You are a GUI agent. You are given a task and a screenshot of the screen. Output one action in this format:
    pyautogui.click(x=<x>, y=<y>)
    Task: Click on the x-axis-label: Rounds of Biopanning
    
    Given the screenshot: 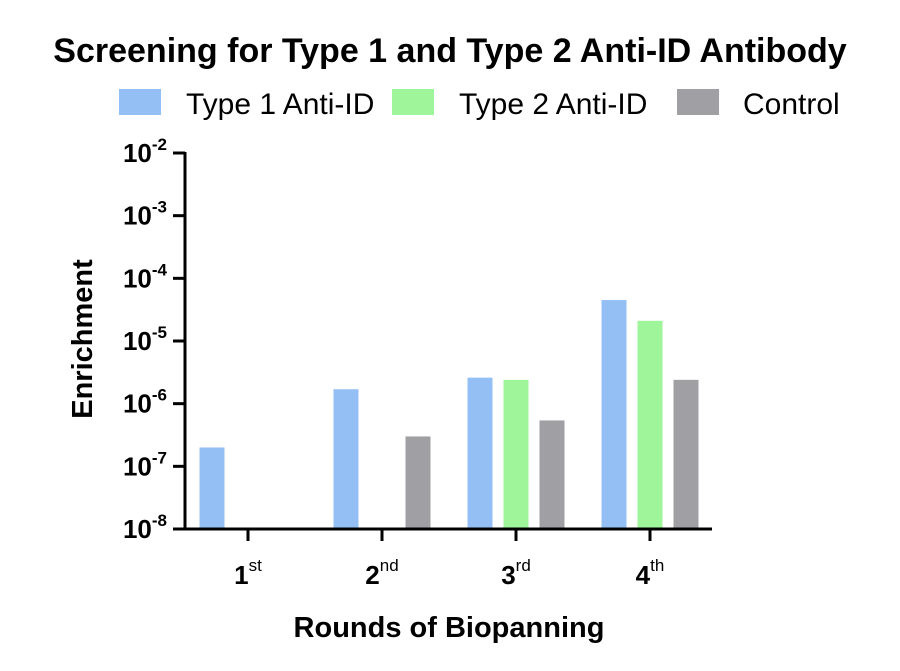 What is the action you would take?
    pyautogui.click(x=449, y=628)
    